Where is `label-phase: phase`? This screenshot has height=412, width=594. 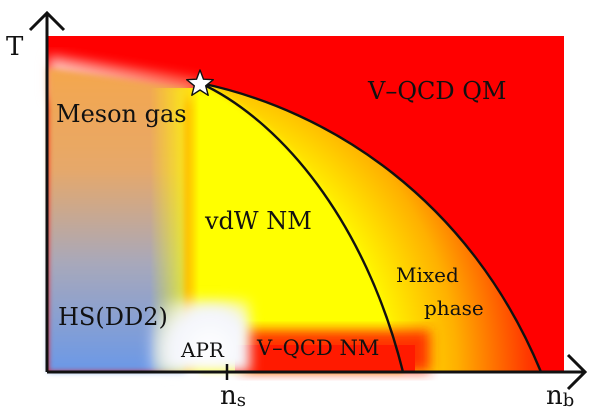 label-phase: phase is located at coordinates (454, 308).